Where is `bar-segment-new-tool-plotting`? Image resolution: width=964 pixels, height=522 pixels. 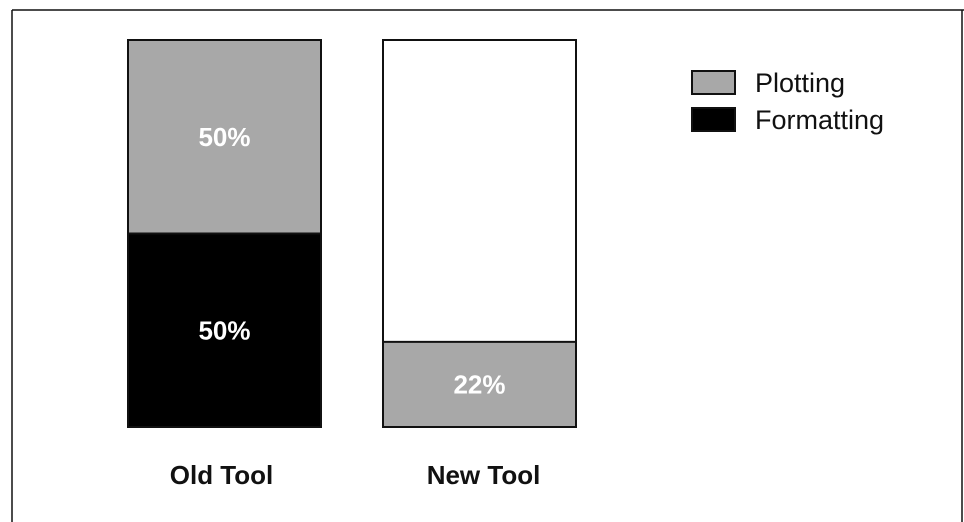
bar-segment-new-tool-plotting is located at coordinates (479, 384).